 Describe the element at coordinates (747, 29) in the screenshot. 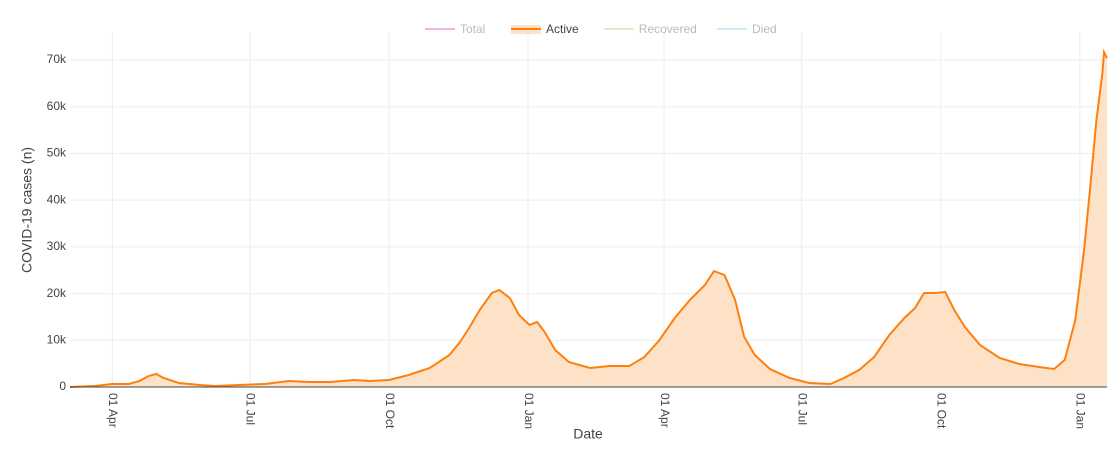

I see `legend-item: Died` at that location.